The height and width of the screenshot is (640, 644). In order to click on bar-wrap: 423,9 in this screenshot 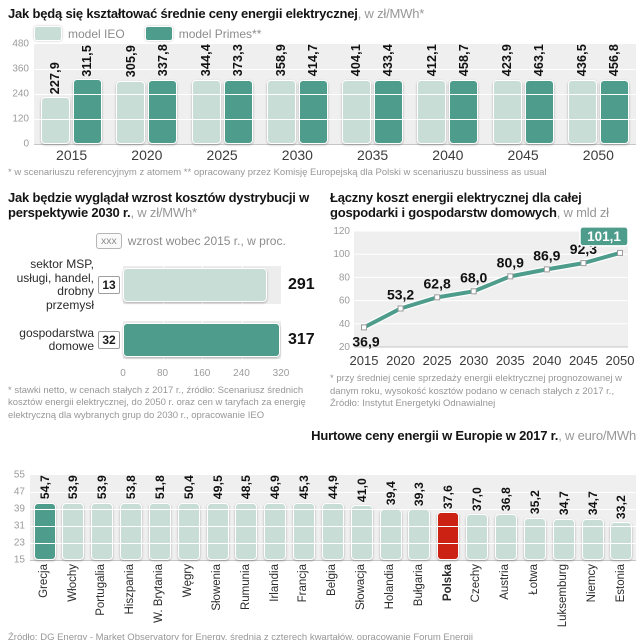, I will do `click(507, 94)`.